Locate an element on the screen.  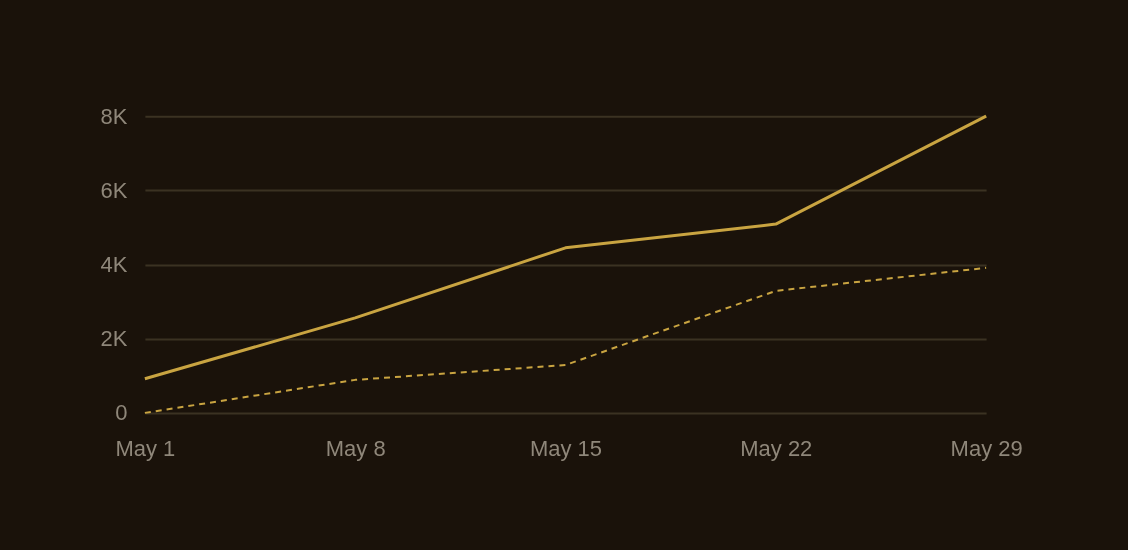
y-tick-label: 6K is located at coordinates (114, 190).